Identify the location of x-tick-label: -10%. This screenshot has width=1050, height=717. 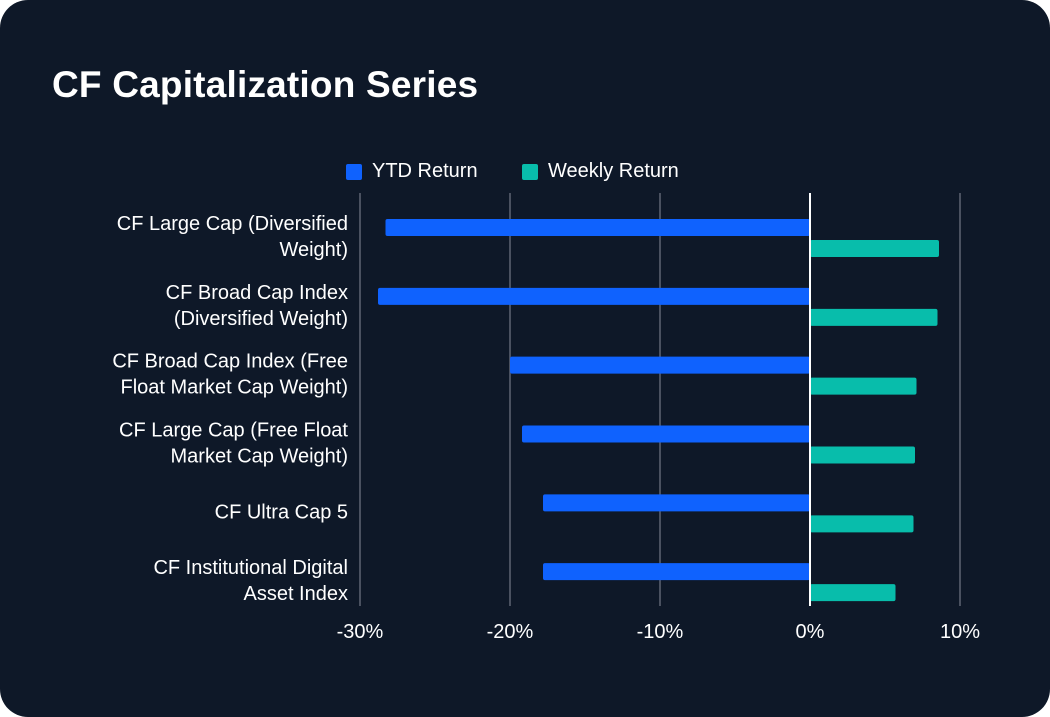
(660, 632).